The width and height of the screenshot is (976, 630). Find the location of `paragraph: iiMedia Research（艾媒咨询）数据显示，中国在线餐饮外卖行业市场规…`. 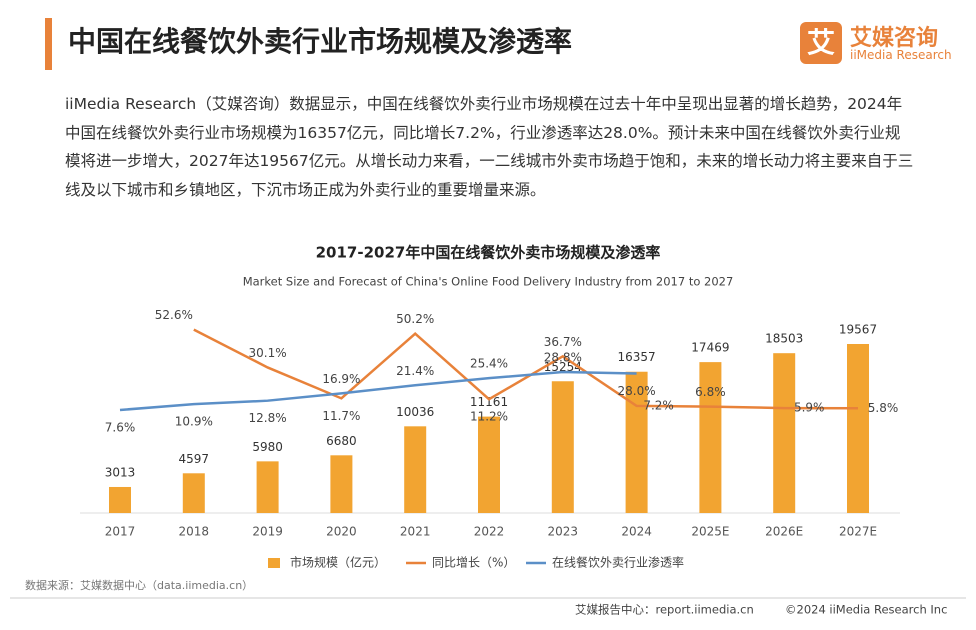

paragraph: iiMedia Research（艾媒咨询）数据显示，中国在线餐饮外卖行业市场规… is located at coordinates (489, 147).